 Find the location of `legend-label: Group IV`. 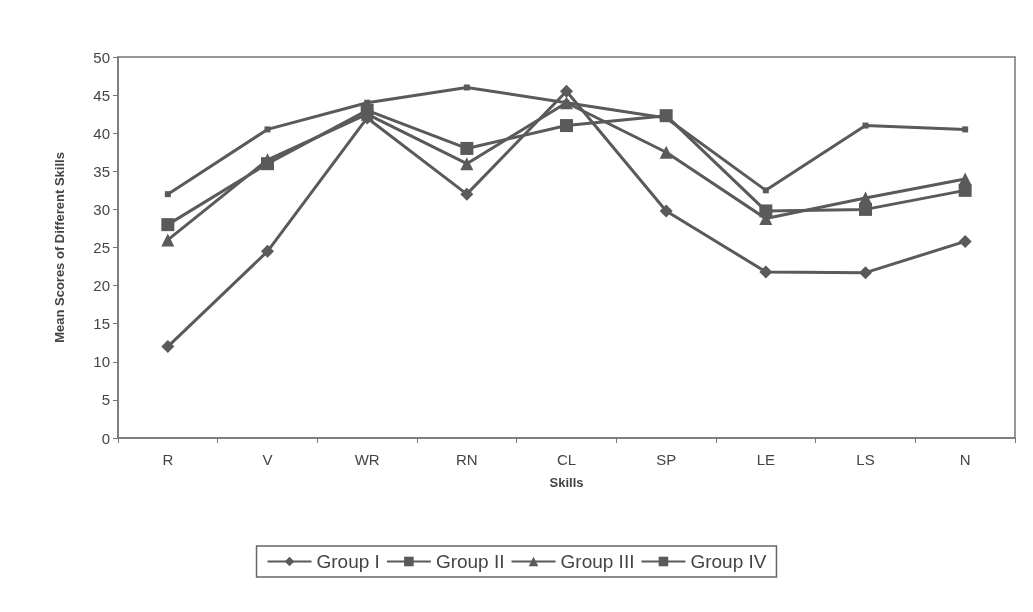

legend-label: Group IV is located at coordinates (728, 561).